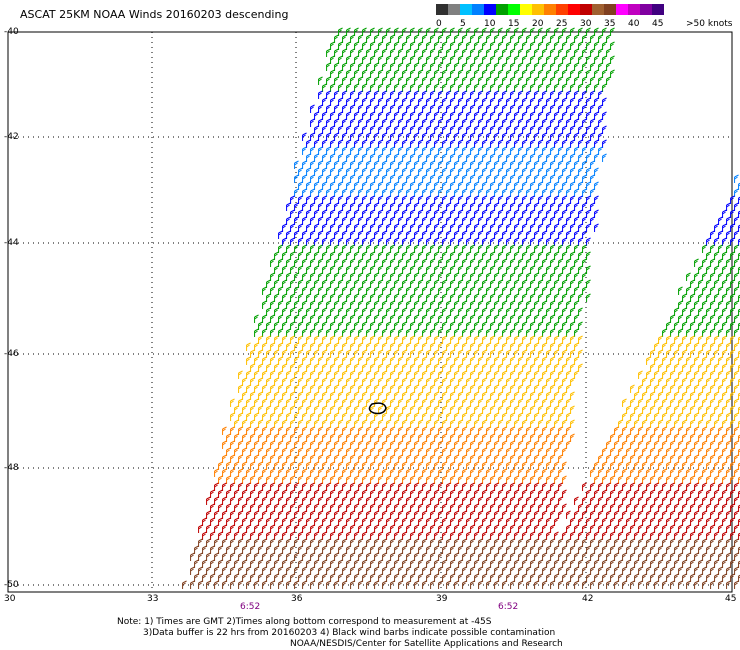  What do you see at coordinates (610, 9) in the screenshot?
I see `colorbar-swatch` at bounding box center [610, 9].